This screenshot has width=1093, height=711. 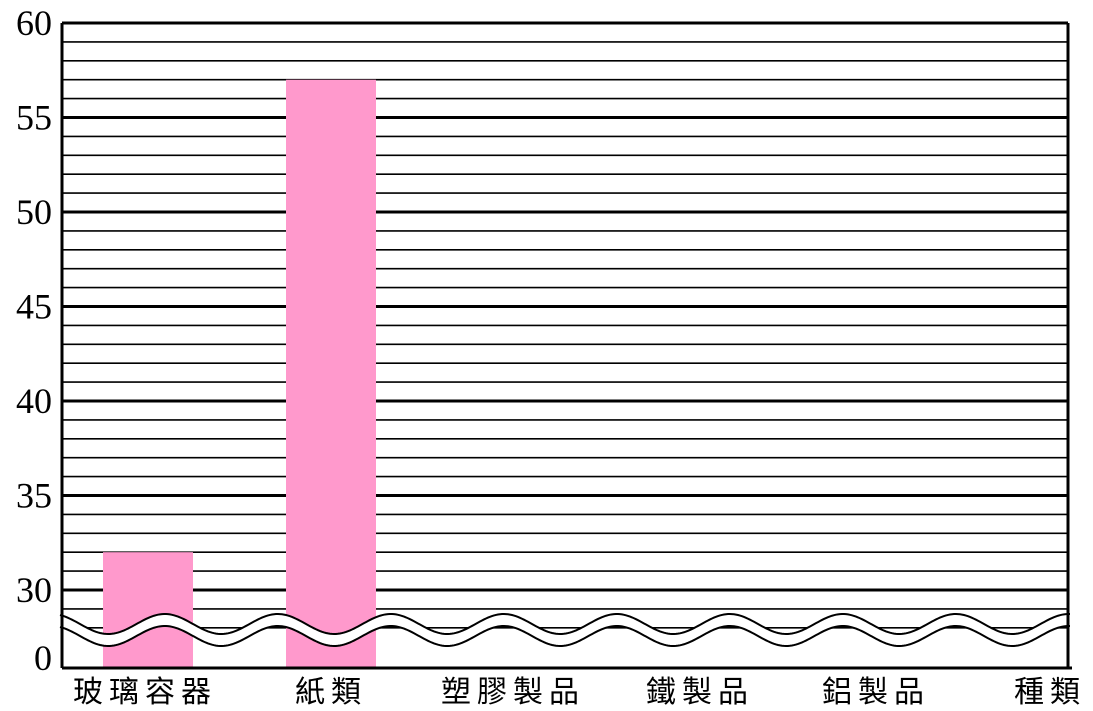 What do you see at coordinates (34, 496) in the screenshot?
I see `y-tick-label: 35` at bounding box center [34, 496].